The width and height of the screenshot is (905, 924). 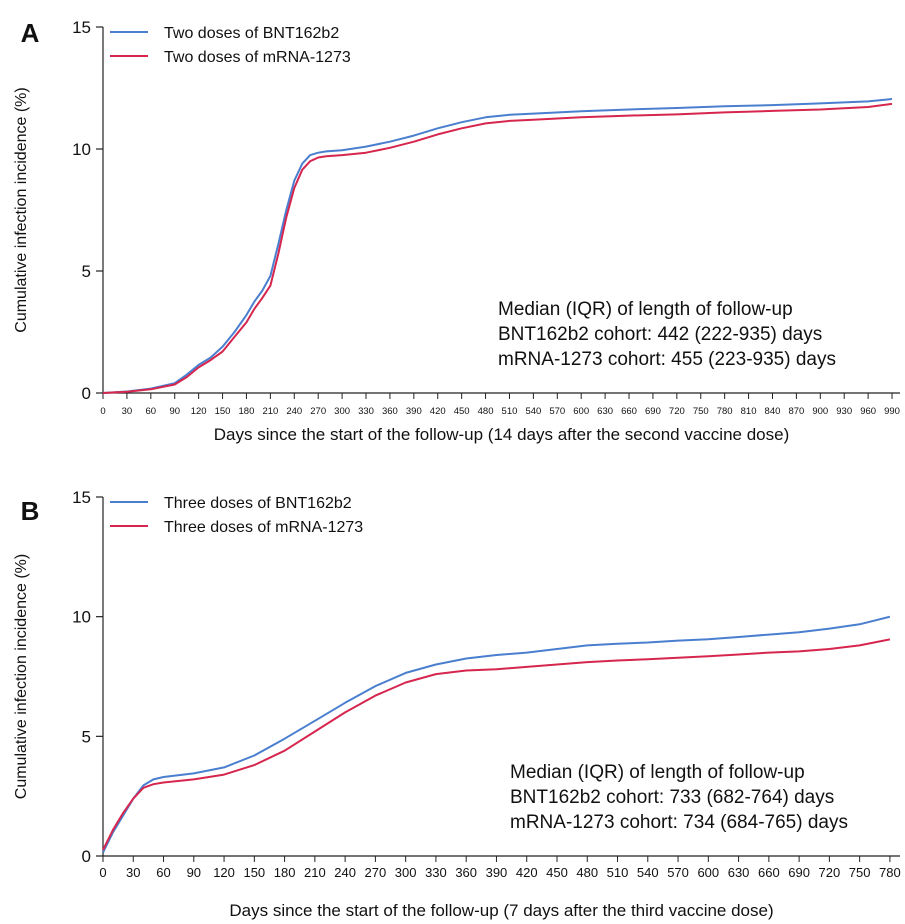 What do you see at coordinates (263, 527) in the screenshot?
I see `legend-label: Three doses of mRNA-1273` at bounding box center [263, 527].